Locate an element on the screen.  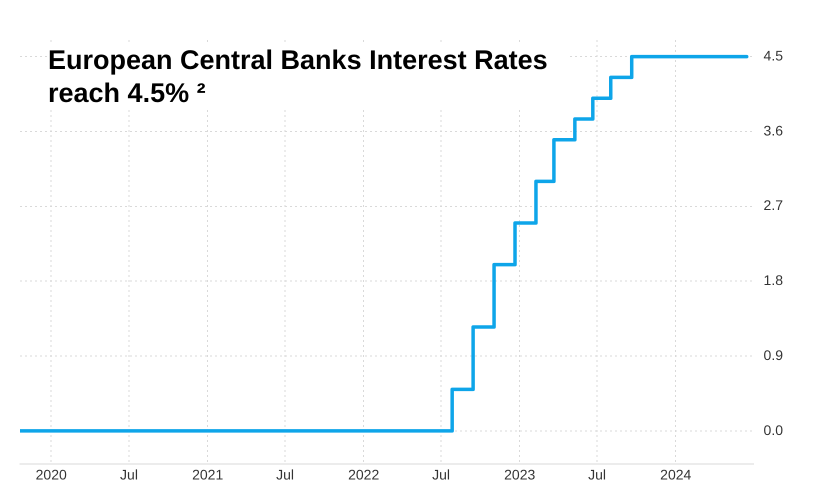
x-tick-label: 2021 is located at coordinates (208, 474).